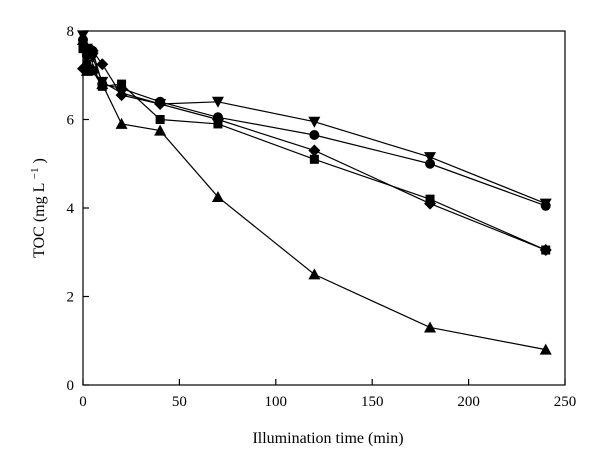 The width and height of the screenshot is (600, 469). I want to click on y-tick-label: 8, so click(71, 32).